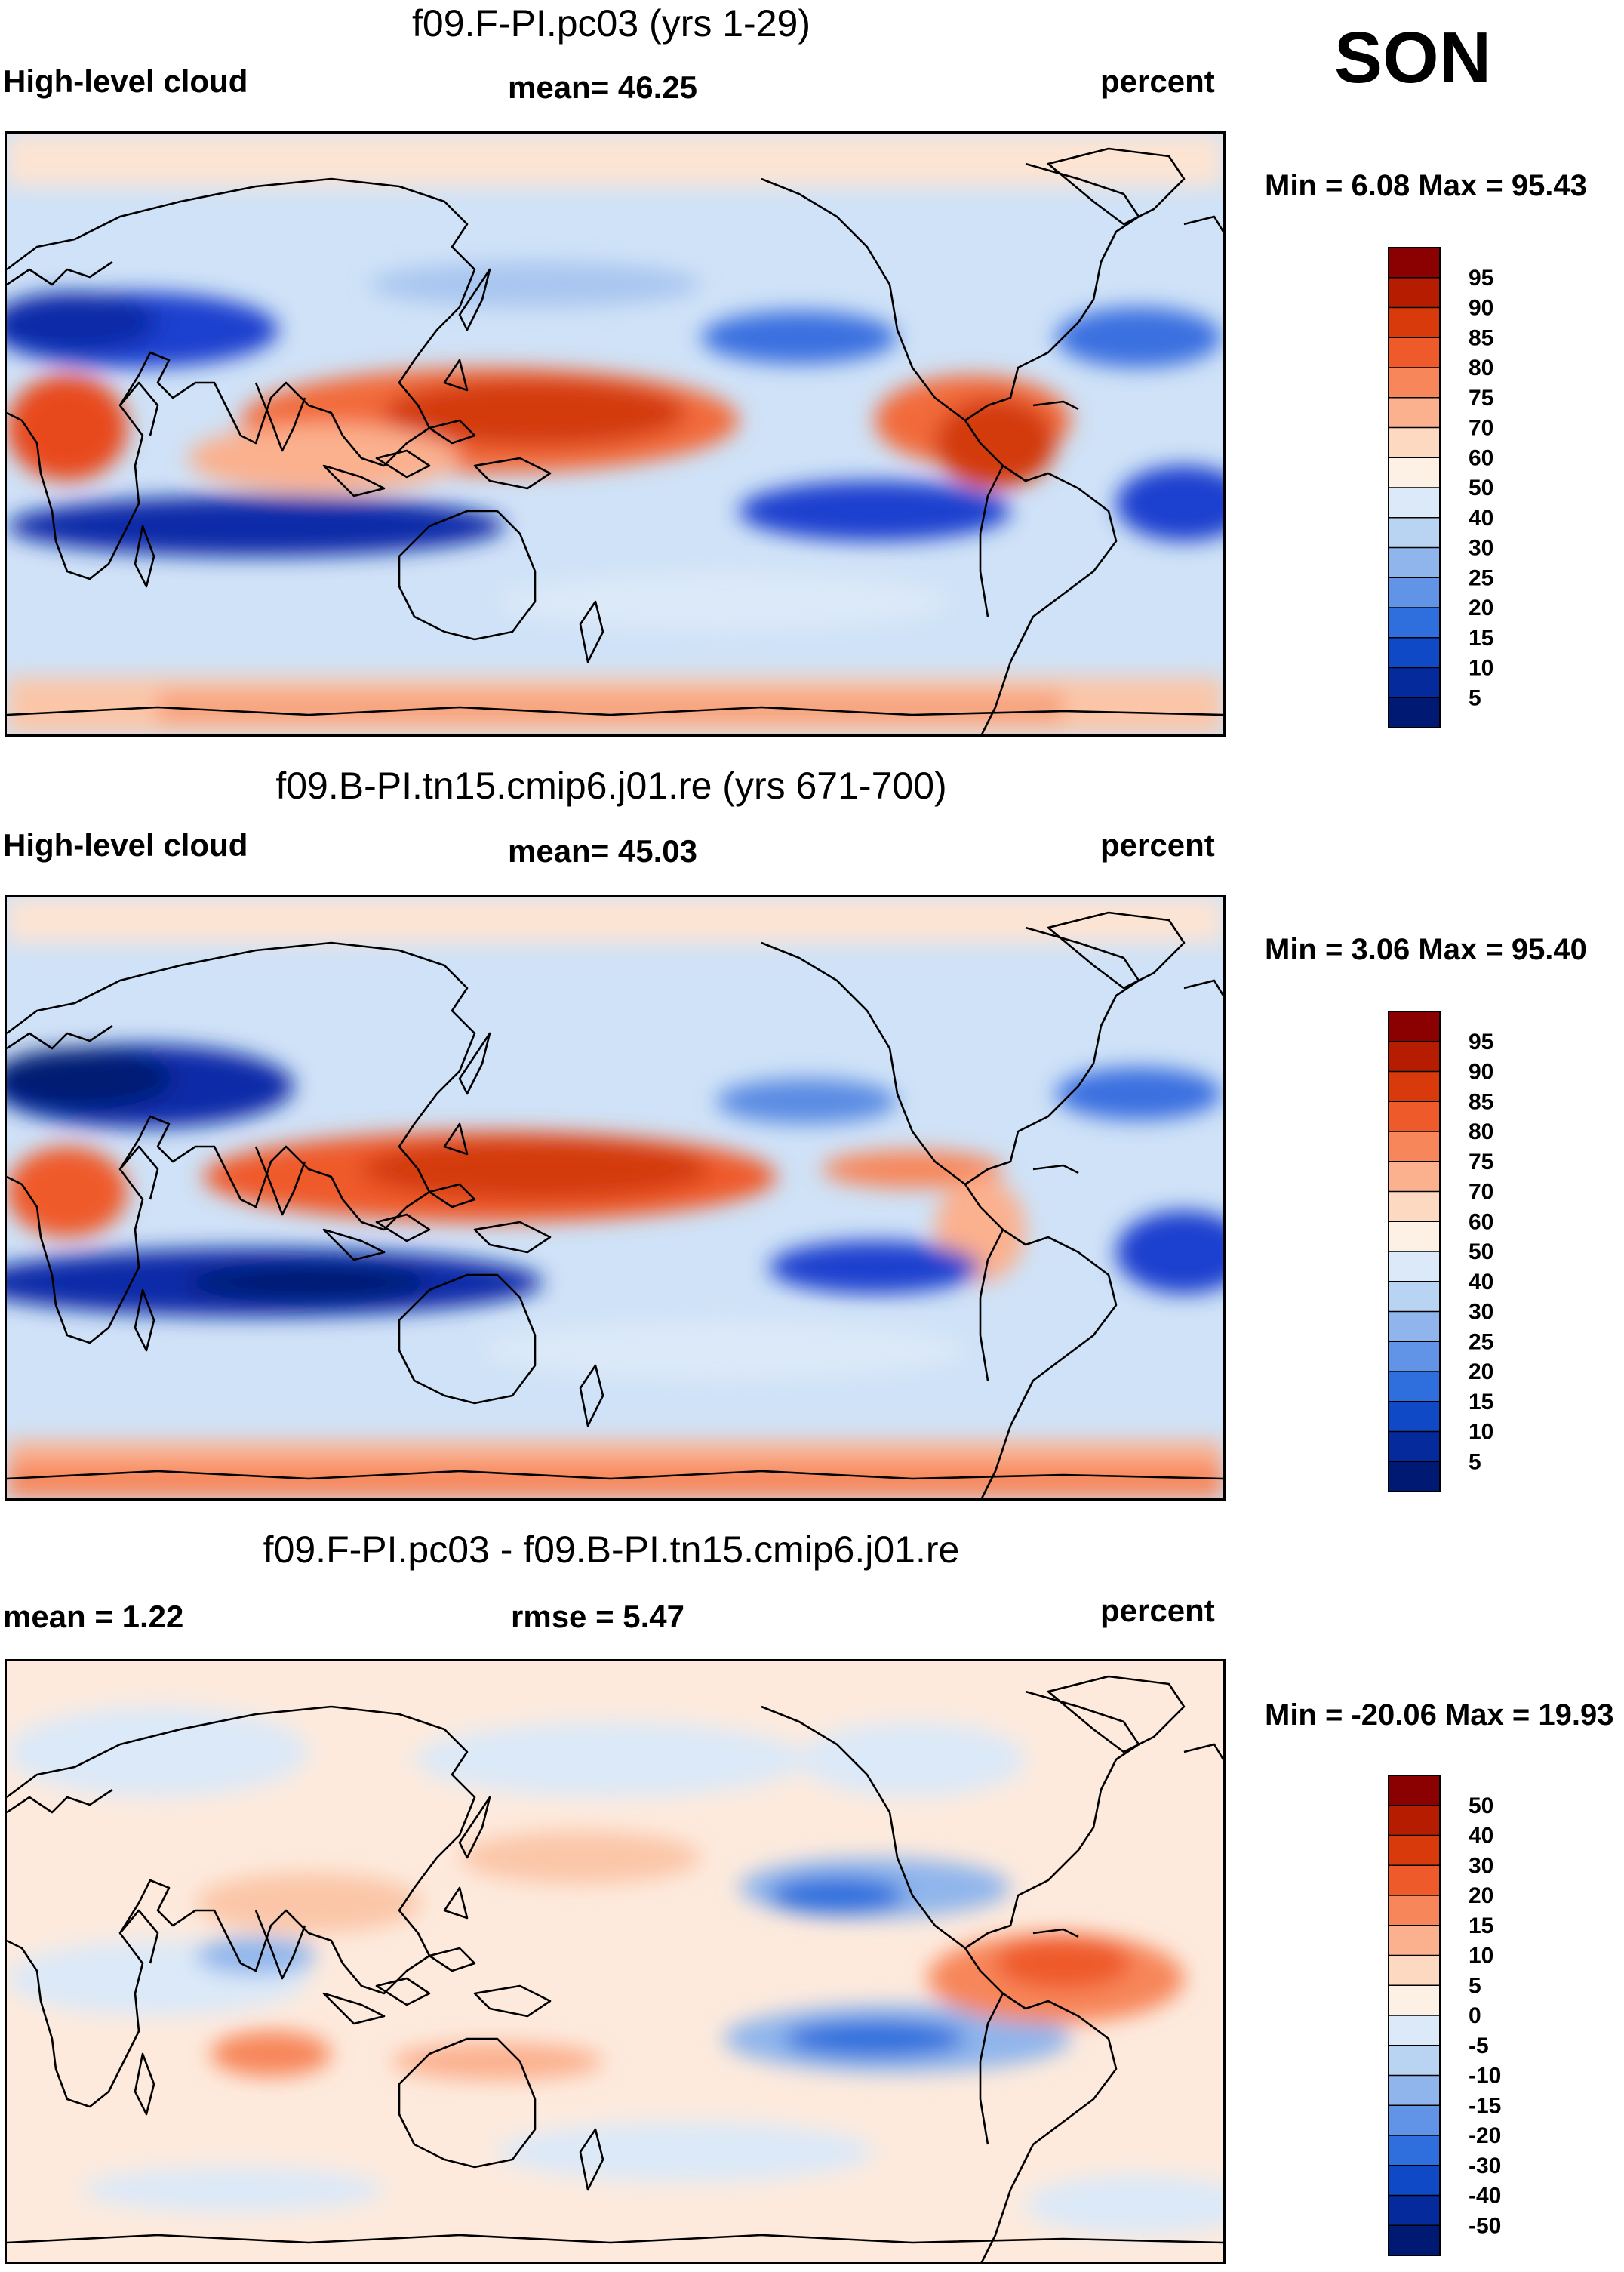 This screenshot has height=2272, width=1624. Describe the element at coordinates (1475, 2015) in the screenshot. I see `colorbar-tick-label: 0` at that location.